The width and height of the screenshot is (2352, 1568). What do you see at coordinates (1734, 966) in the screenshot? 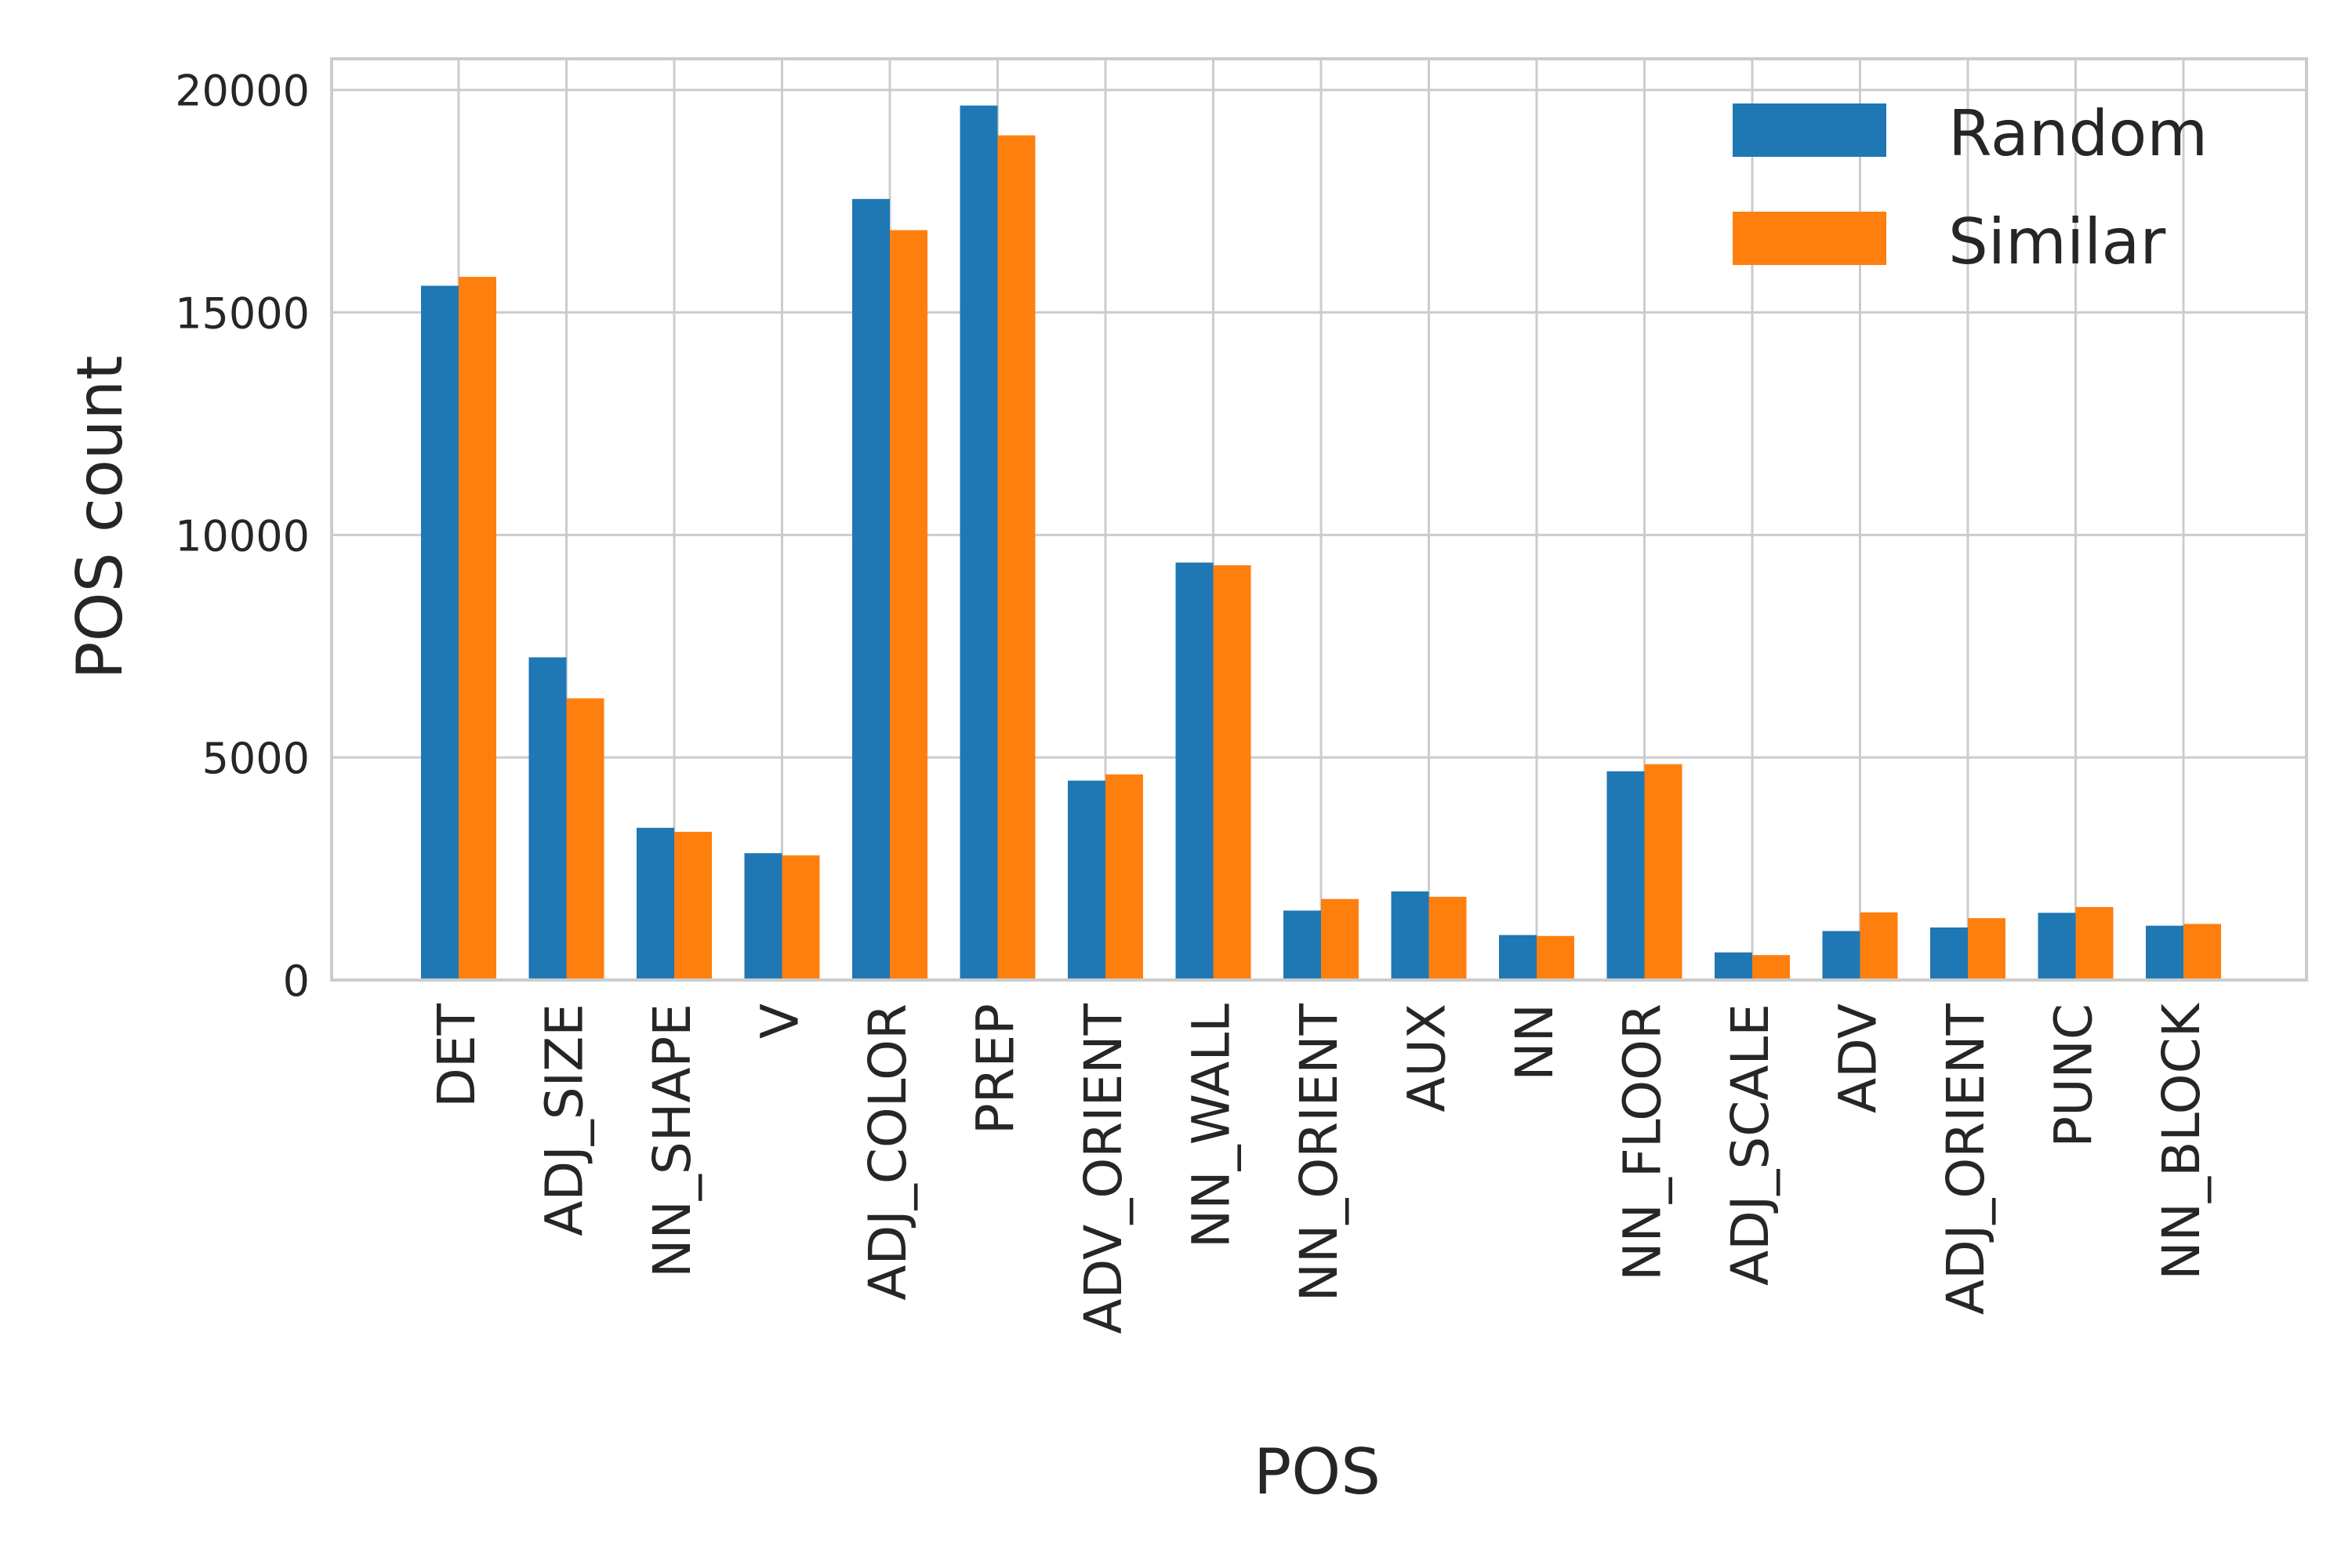
I see `bar-random-adj-scale` at bounding box center [1734, 966].